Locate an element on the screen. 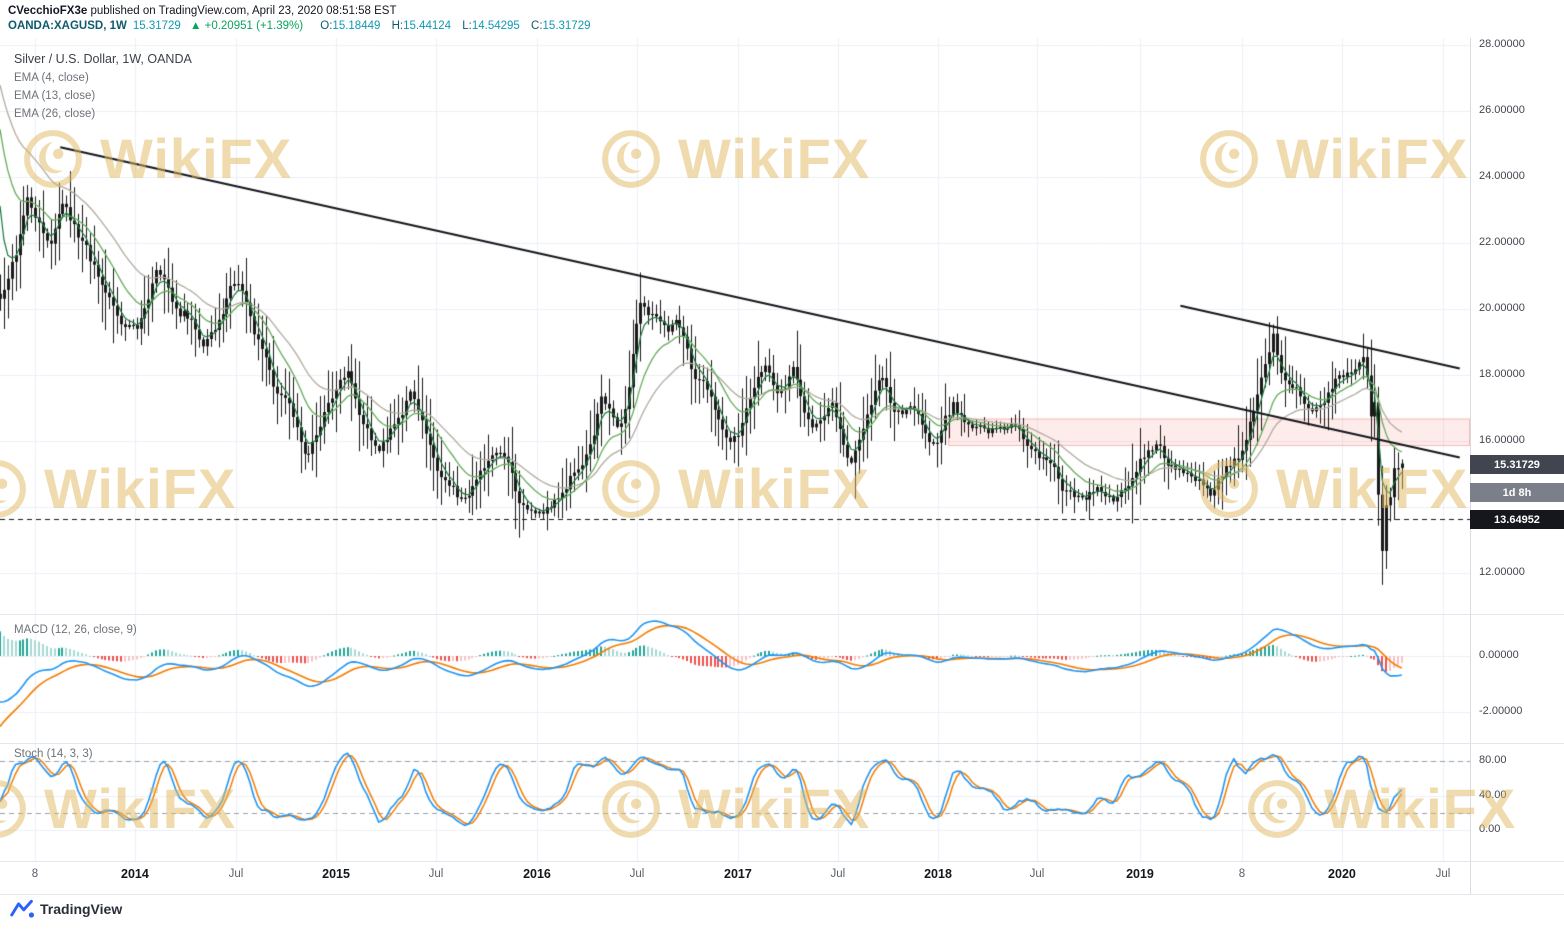 Image resolution: width=1564 pixels, height=930 pixels. open-value: 15.18449 is located at coordinates (356, 26).